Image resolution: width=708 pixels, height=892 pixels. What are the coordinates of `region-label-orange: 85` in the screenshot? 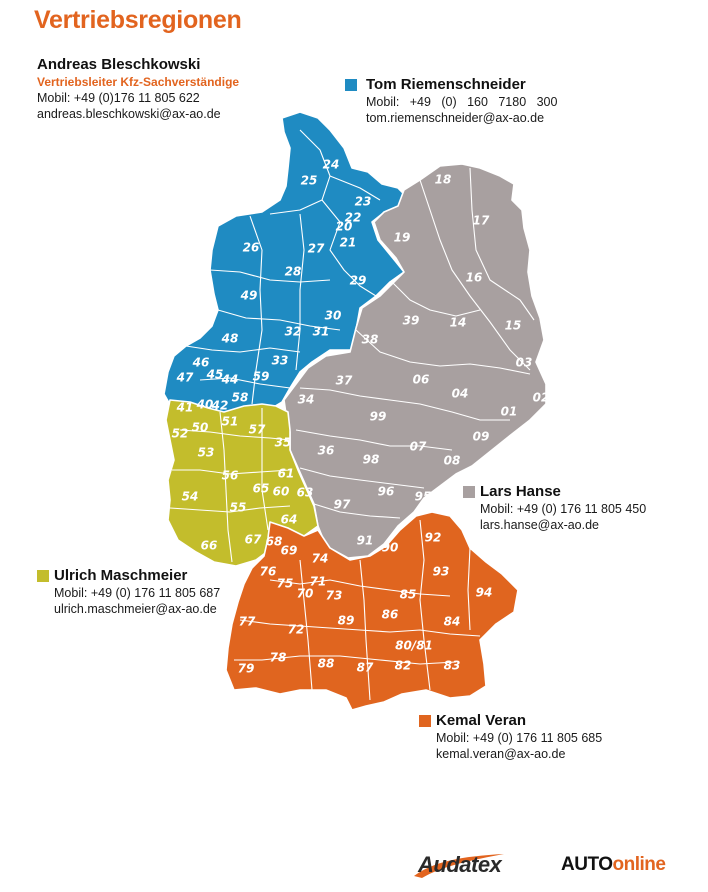 It's located at (408, 595).